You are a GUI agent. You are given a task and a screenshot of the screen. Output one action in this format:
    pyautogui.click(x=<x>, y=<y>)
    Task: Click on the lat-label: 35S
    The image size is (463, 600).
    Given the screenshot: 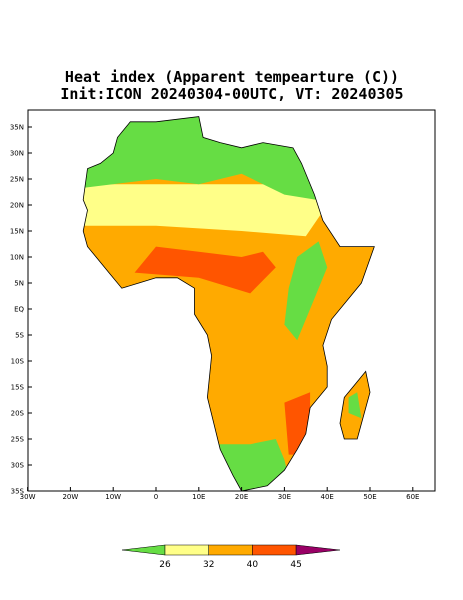 What is the action you would take?
    pyautogui.click(x=18, y=492)
    